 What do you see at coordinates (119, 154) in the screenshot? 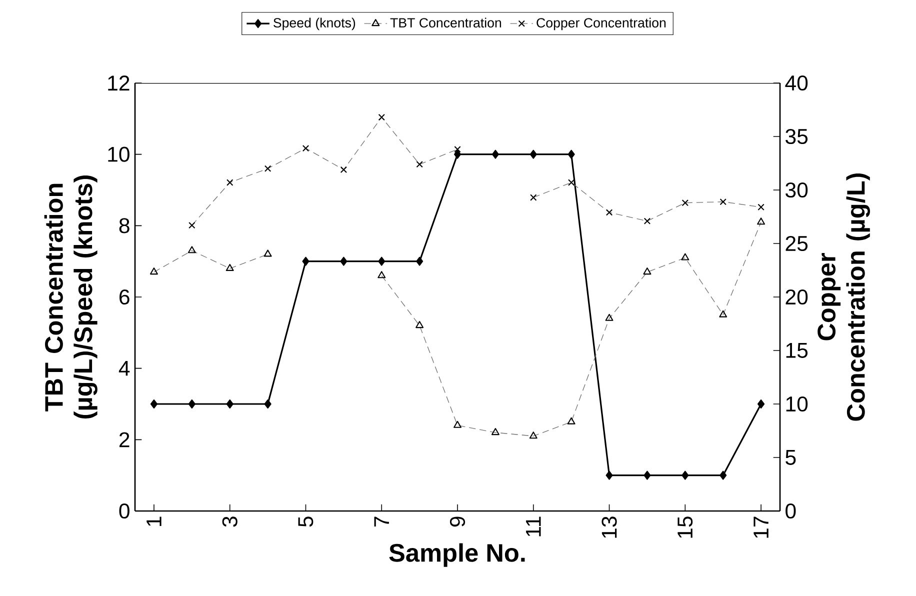
I see `y-tick-label: 10` at bounding box center [119, 154].